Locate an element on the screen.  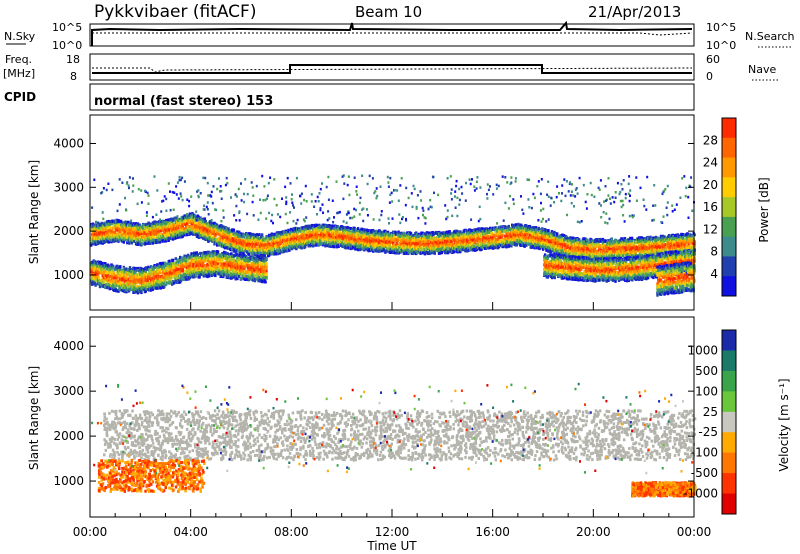
nsky-trace is located at coordinates (392, 33).